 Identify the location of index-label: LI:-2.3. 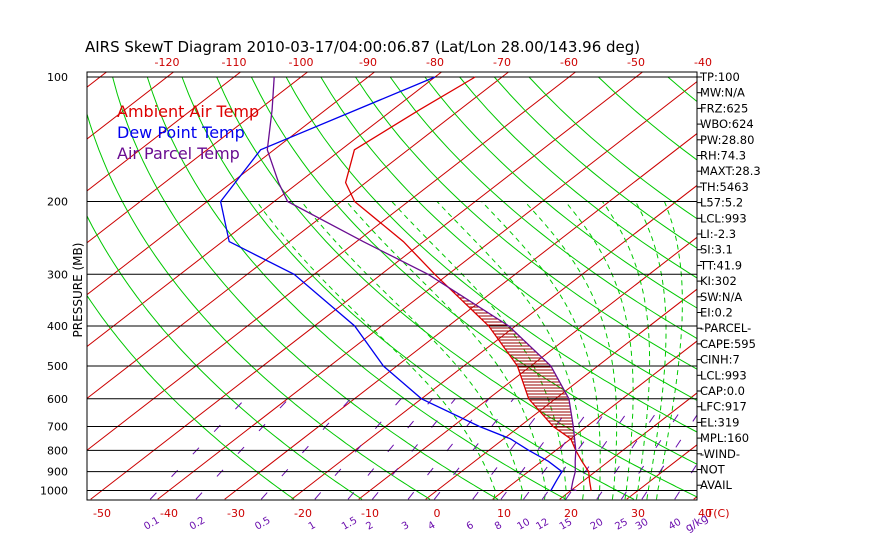
(718, 234).